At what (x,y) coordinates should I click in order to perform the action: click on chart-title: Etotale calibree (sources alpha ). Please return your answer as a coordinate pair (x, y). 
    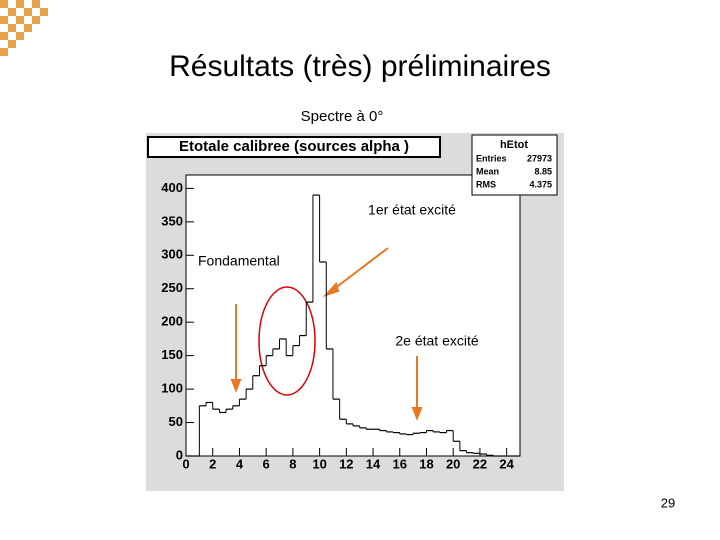
    Looking at the image, I should click on (294, 146).